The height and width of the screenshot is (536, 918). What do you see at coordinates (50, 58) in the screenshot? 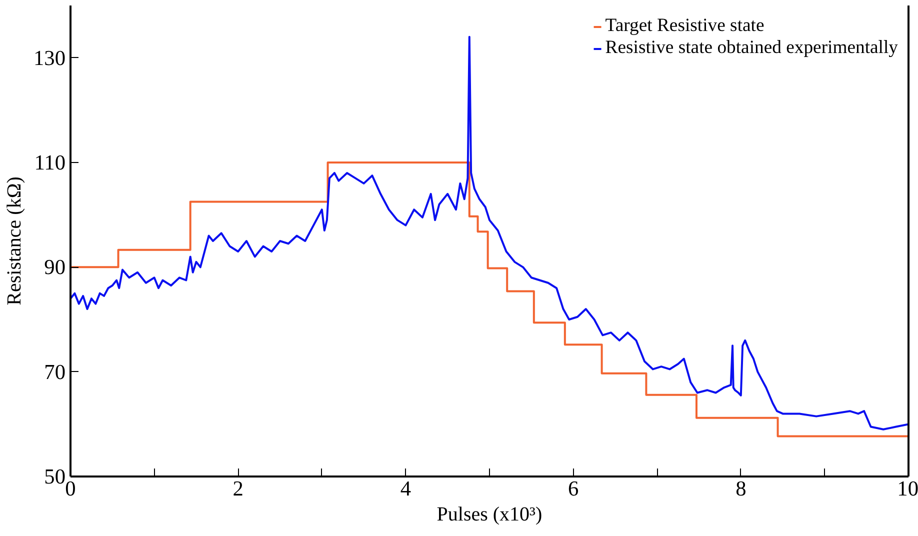
I see `y-tick-label: 130` at bounding box center [50, 58].